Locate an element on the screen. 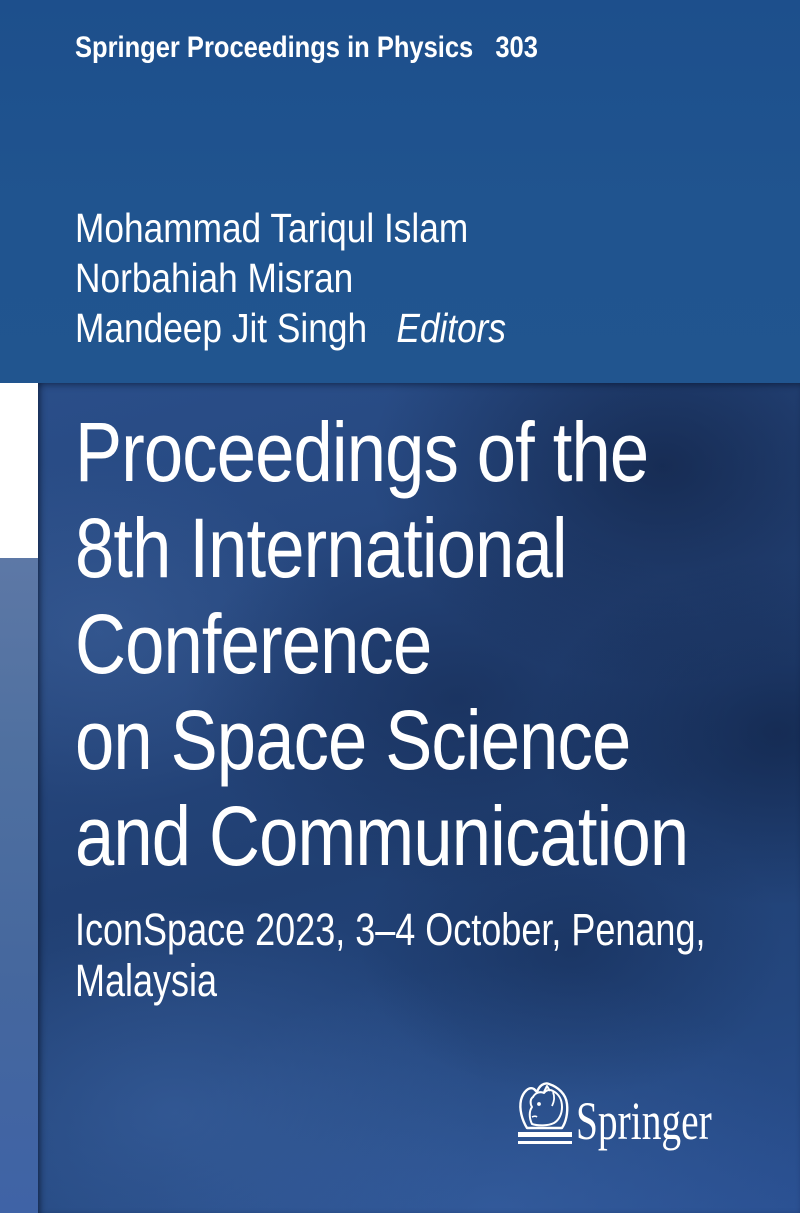 The width and height of the screenshot is (800, 1213). editor-name: Norbahiah Misran is located at coordinates (214, 278).